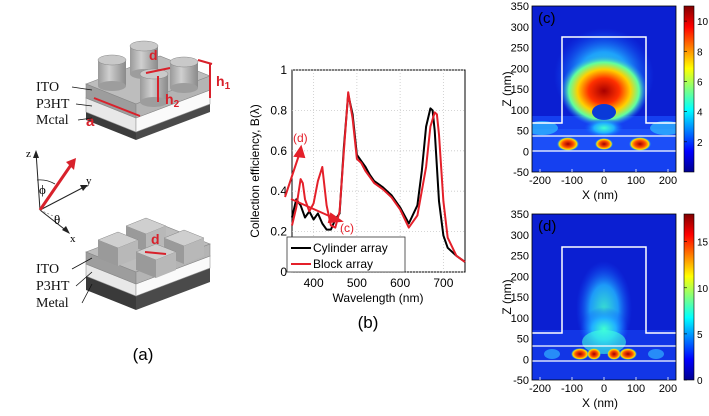 The width and height of the screenshot is (709, 416). I want to click on panel-d-label: (d), so click(547, 226).